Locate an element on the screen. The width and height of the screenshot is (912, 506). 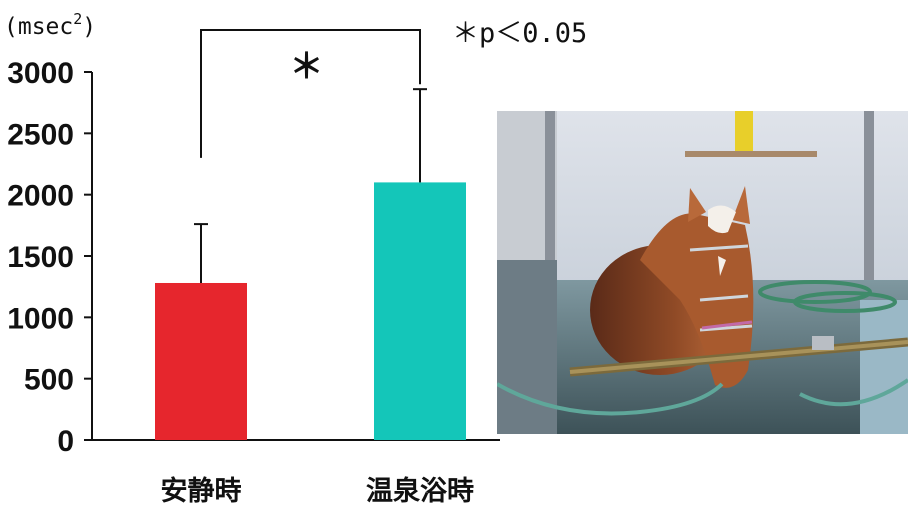
error-bars is located at coordinates (310, 185).